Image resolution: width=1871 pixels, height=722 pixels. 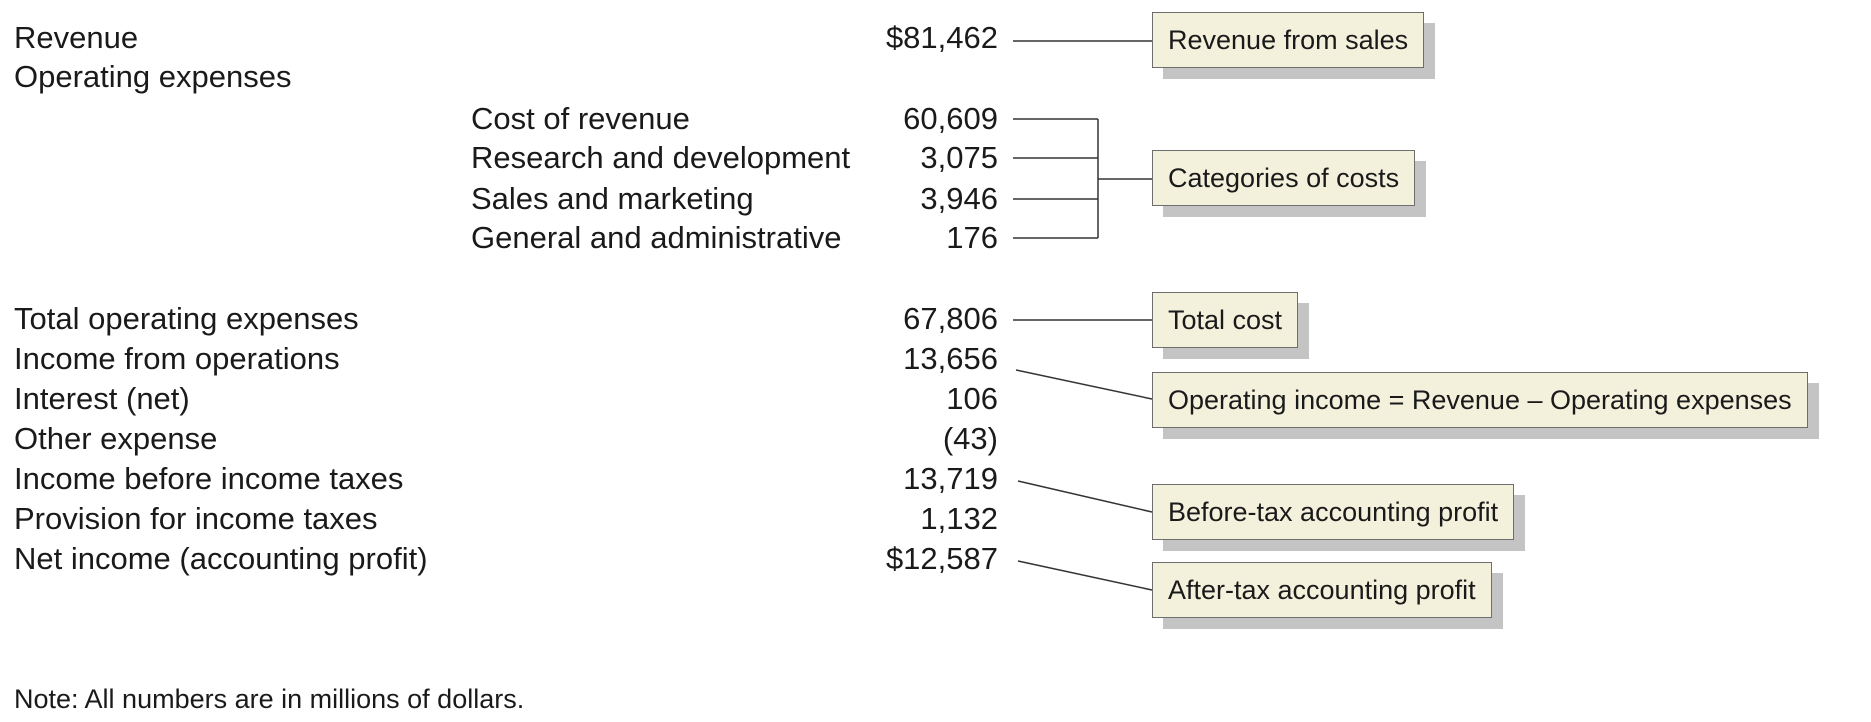 What do you see at coordinates (941, 37) in the screenshot?
I see `revenue-value: $81,462` at bounding box center [941, 37].